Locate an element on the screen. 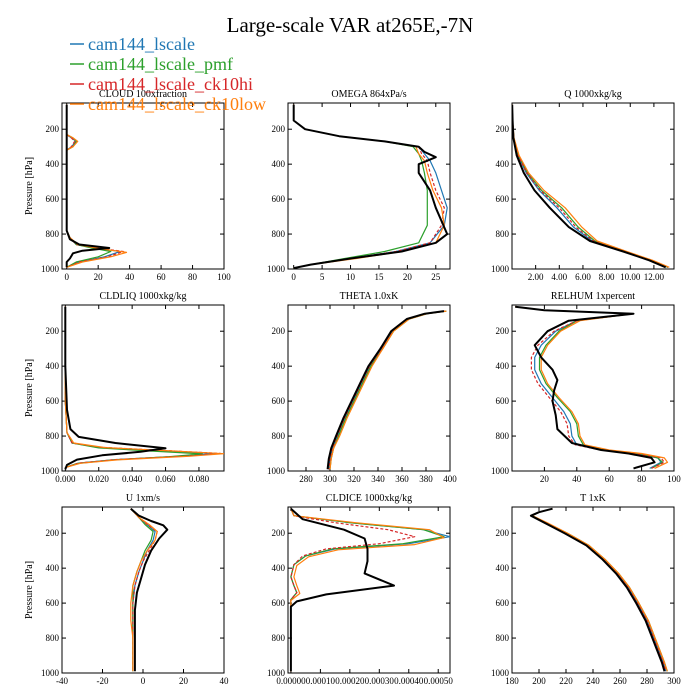 This screenshot has width=700, height=700. x-tick-label: 0.040 is located at coordinates (132, 479).